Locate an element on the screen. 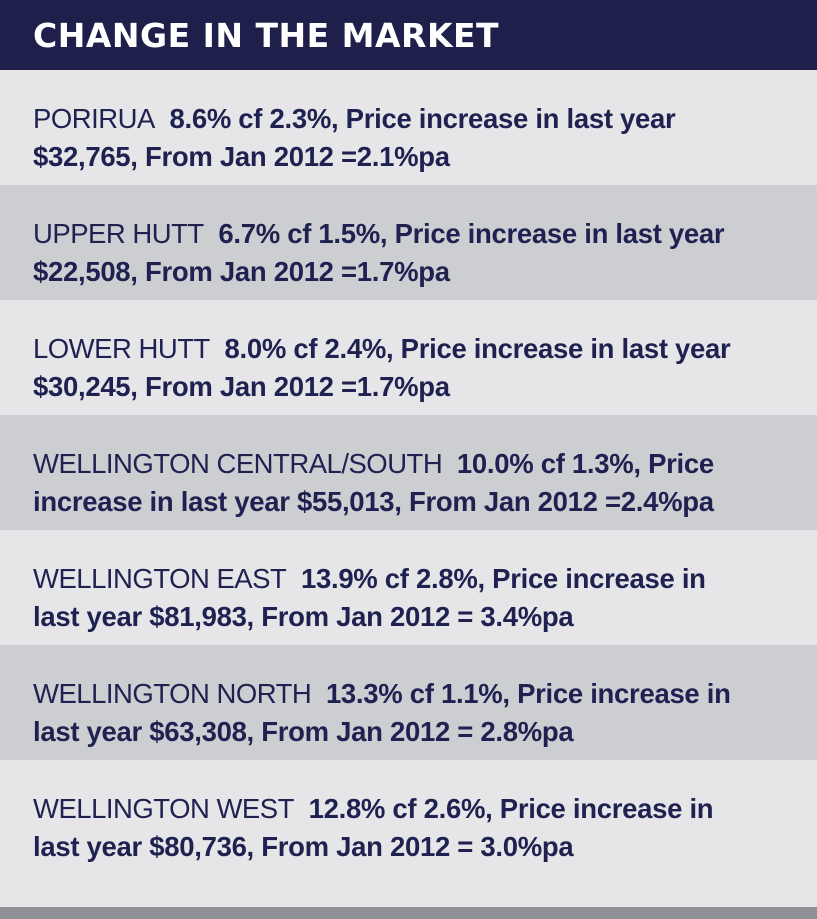  area-name: WELLINGTON WEST is located at coordinates (163, 808).